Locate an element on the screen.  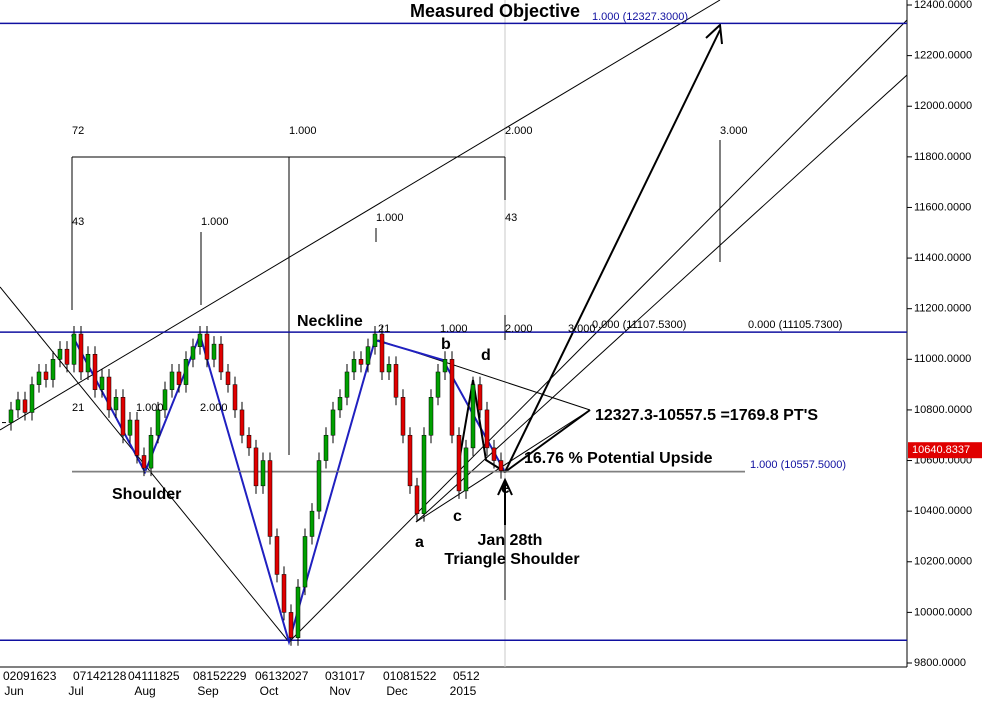
y-tick-label: 11600.0000 is located at coordinates (942, 207).